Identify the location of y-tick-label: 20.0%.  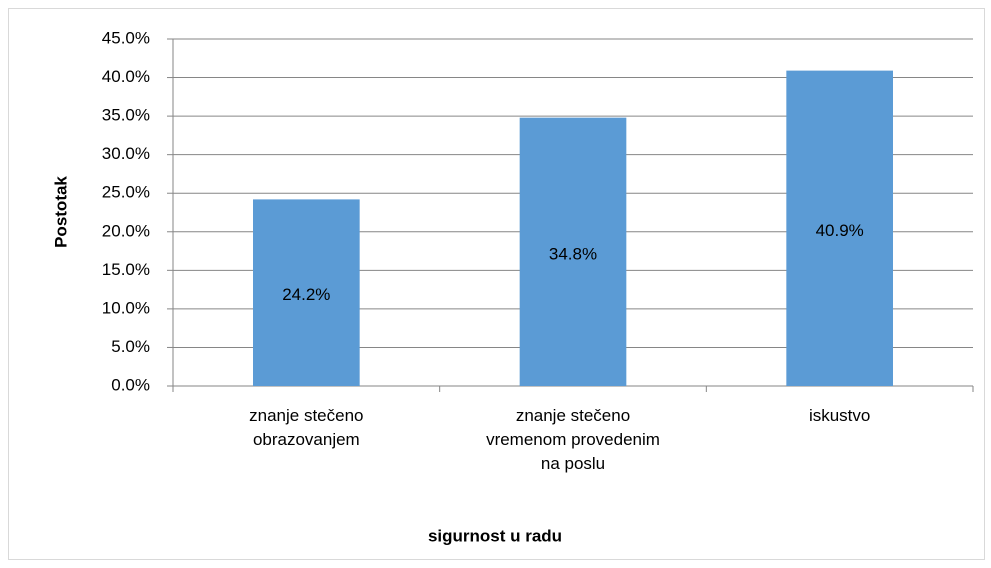
(126, 230).